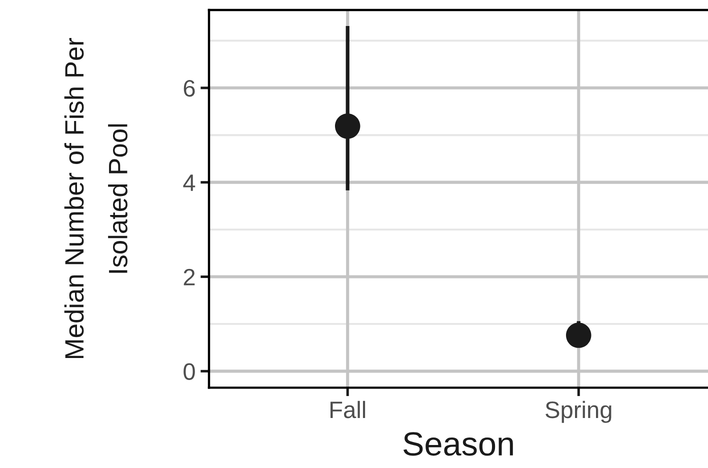 The image size is (708, 468). Describe the element at coordinates (189, 88) in the screenshot. I see `y-tick-label: 6` at that location.